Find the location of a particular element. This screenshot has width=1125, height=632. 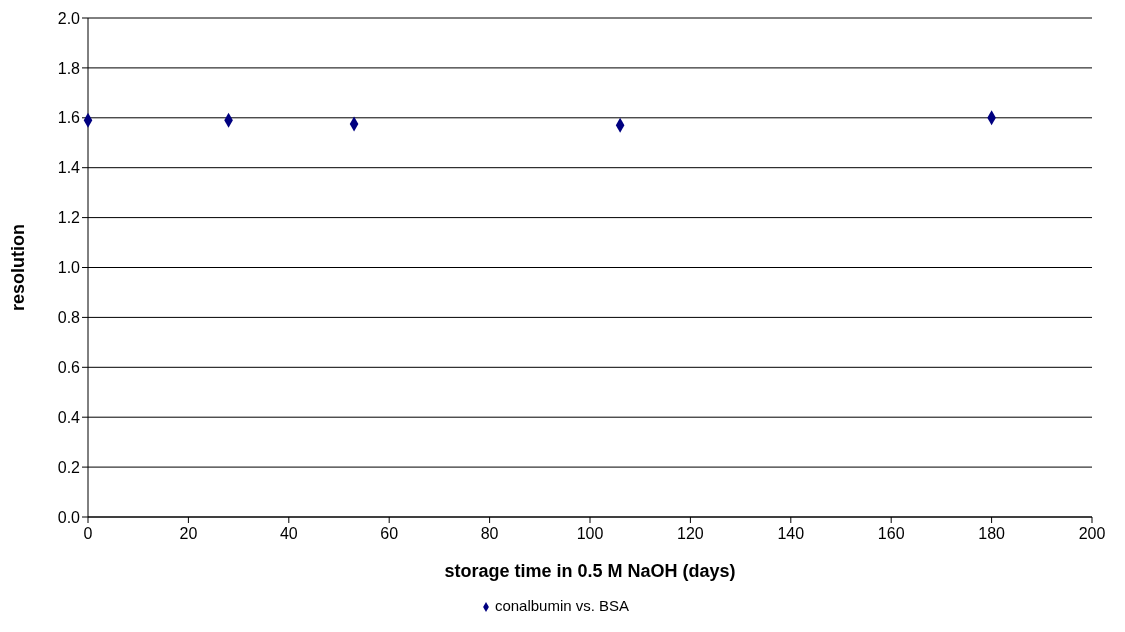

x-axis-title: storage time in 0.5 M NaOH (days) is located at coordinates (590, 571).